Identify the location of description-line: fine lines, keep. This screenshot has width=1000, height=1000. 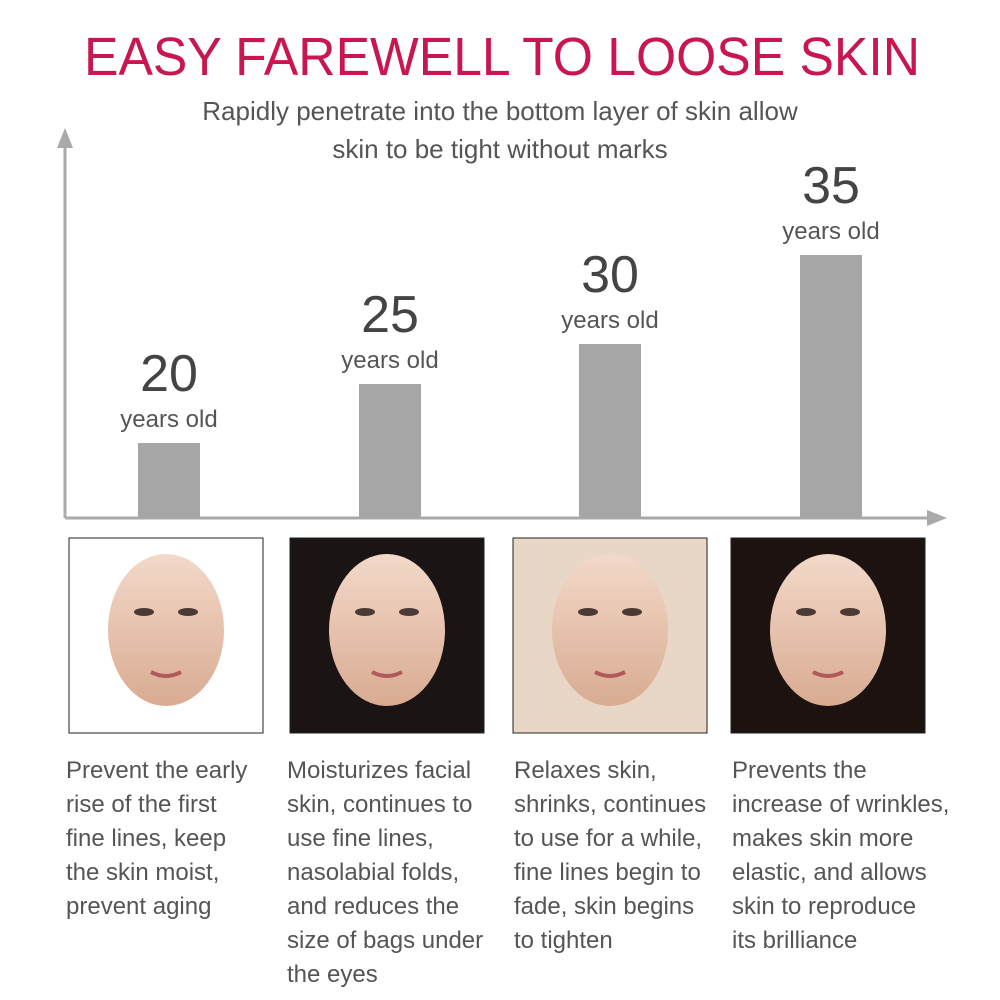
(146, 838).